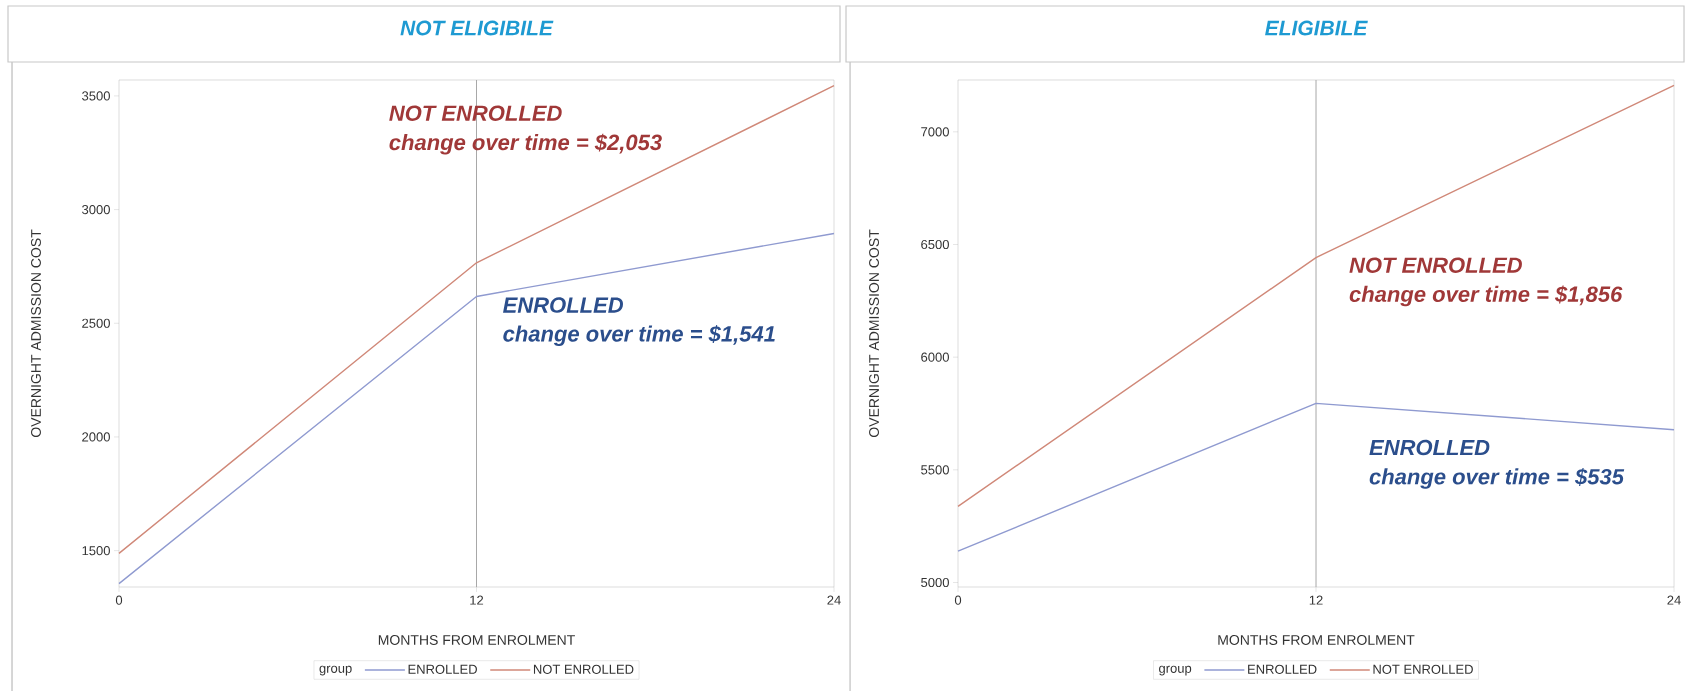 This screenshot has width=1688, height=691. What do you see at coordinates (96, 209) in the screenshot?
I see `y-tick-label: 3000` at bounding box center [96, 209].